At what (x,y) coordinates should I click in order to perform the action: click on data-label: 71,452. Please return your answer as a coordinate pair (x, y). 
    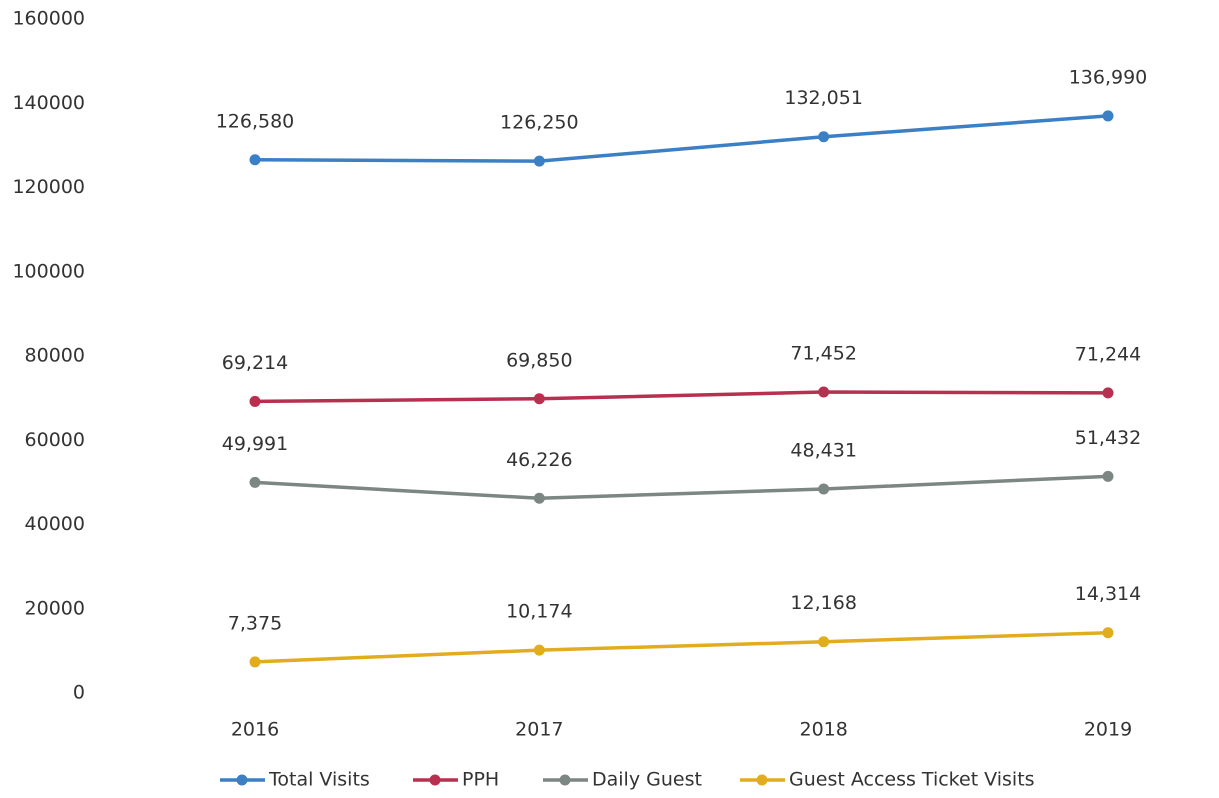
    Looking at the image, I should click on (823, 354).